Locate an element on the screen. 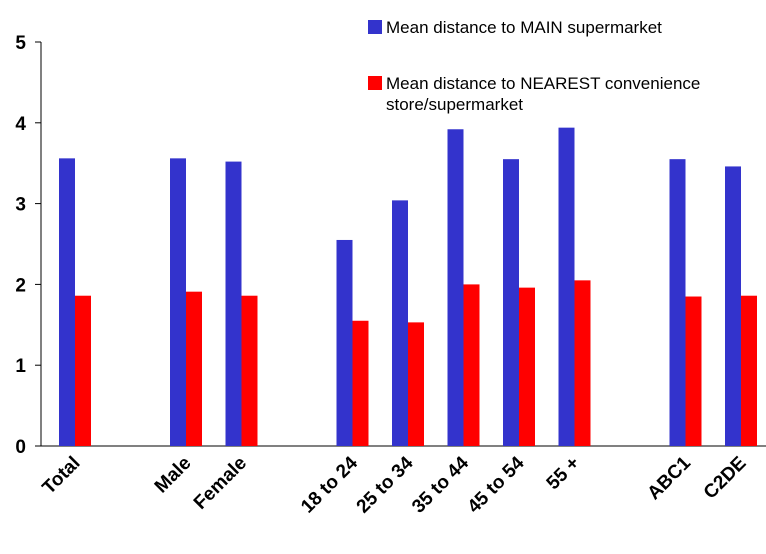  y-tick-label: 0 is located at coordinates (20, 447).